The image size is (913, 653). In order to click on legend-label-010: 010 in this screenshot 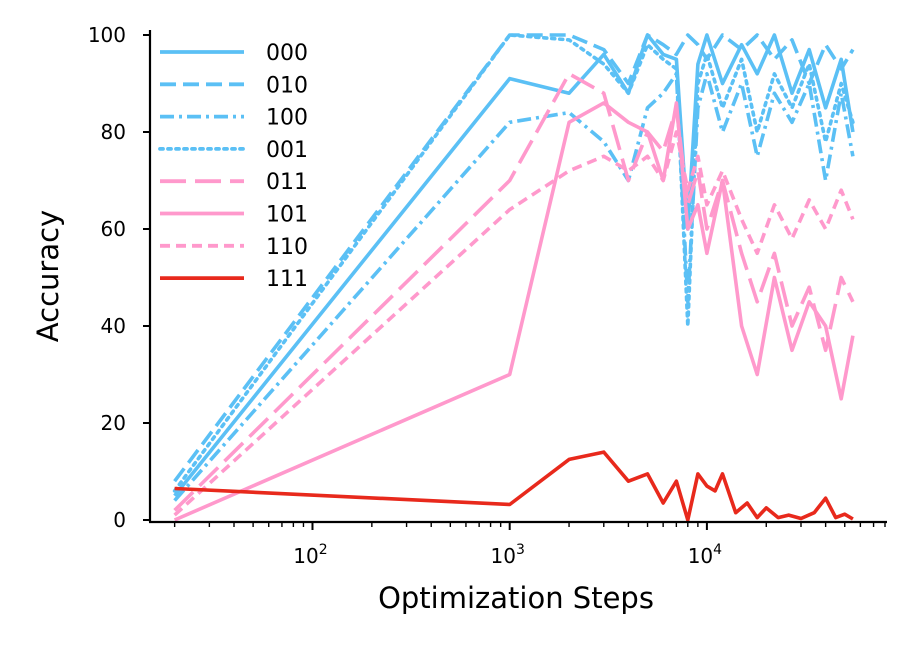, I will do `click(287, 85)`.